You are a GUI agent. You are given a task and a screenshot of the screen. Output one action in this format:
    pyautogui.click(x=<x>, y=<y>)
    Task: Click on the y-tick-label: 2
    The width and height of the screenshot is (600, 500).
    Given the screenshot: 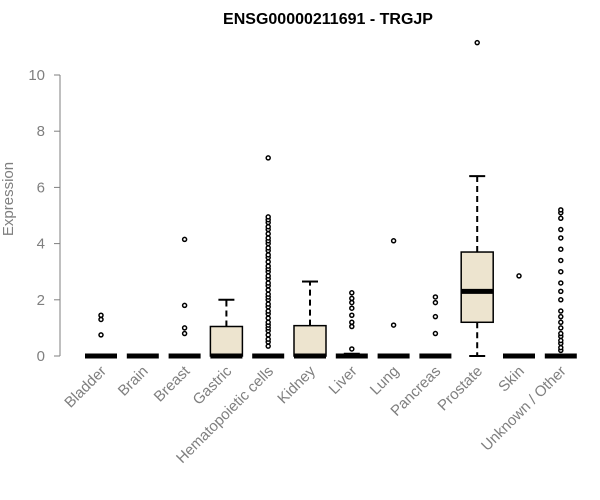 What is the action you would take?
    pyautogui.click(x=41, y=300)
    